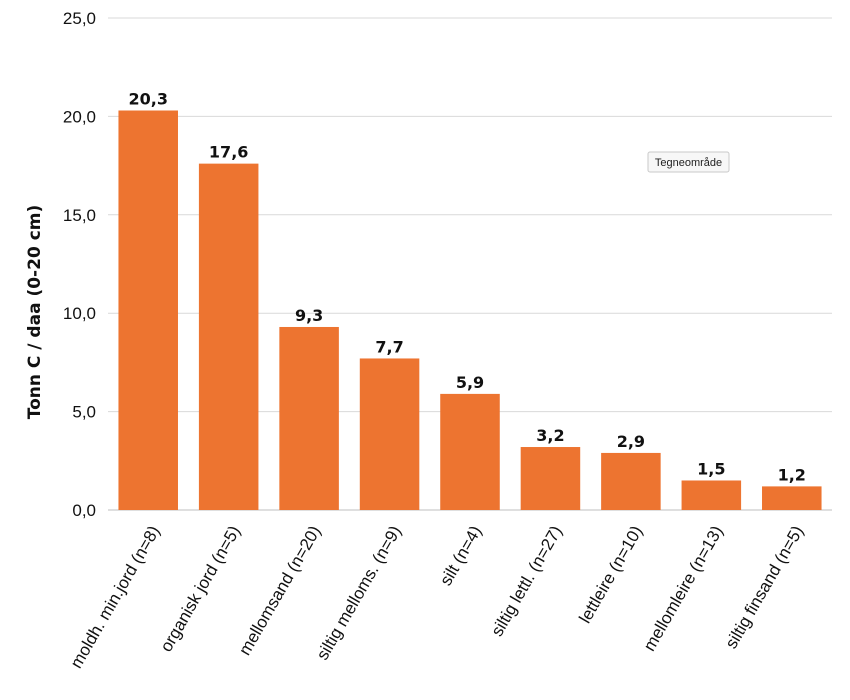 The width and height of the screenshot is (850, 700). I want to click on x-category-label: organisk jord (n=5), so click(201, 589).